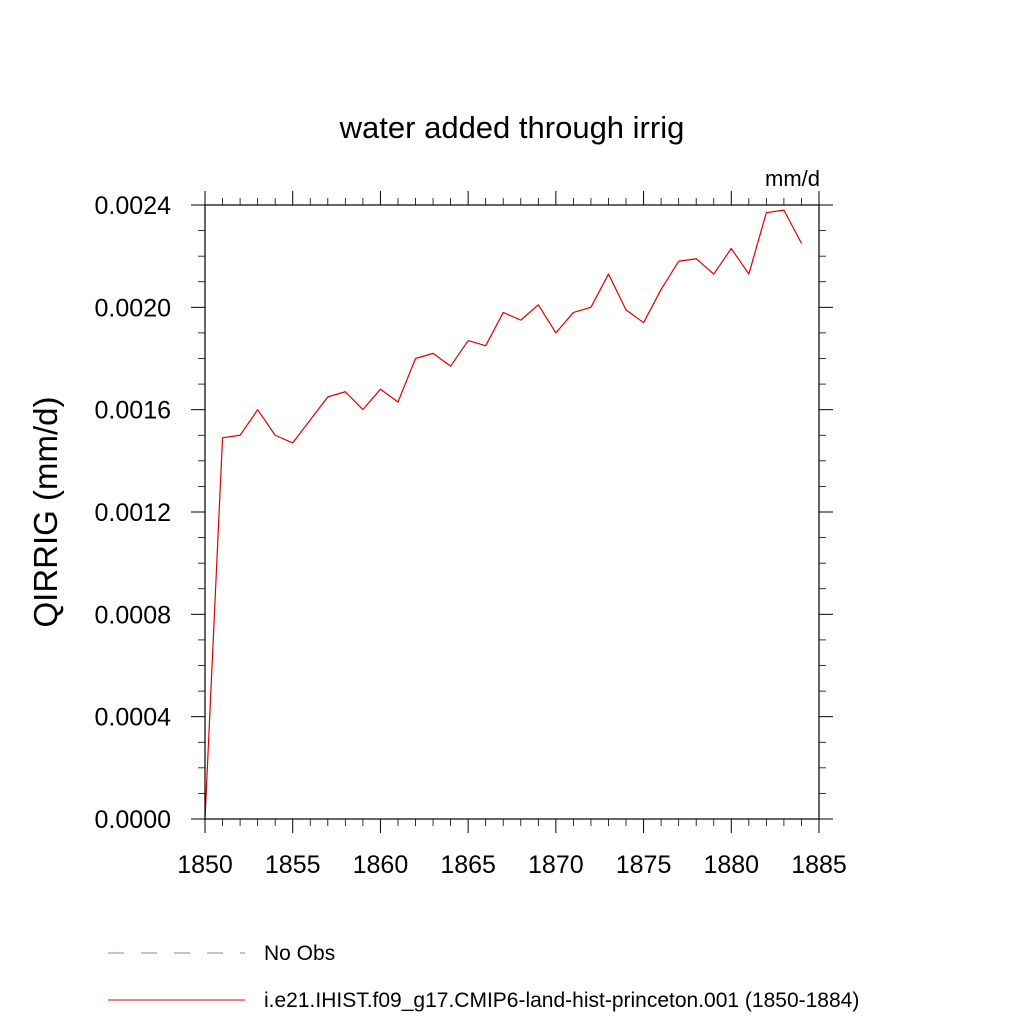 Image resolution: width=1024 pixels, height=1024 pixels. I want to click on y-axis-label: QIRRIG (mm/d), so click(45, 512).